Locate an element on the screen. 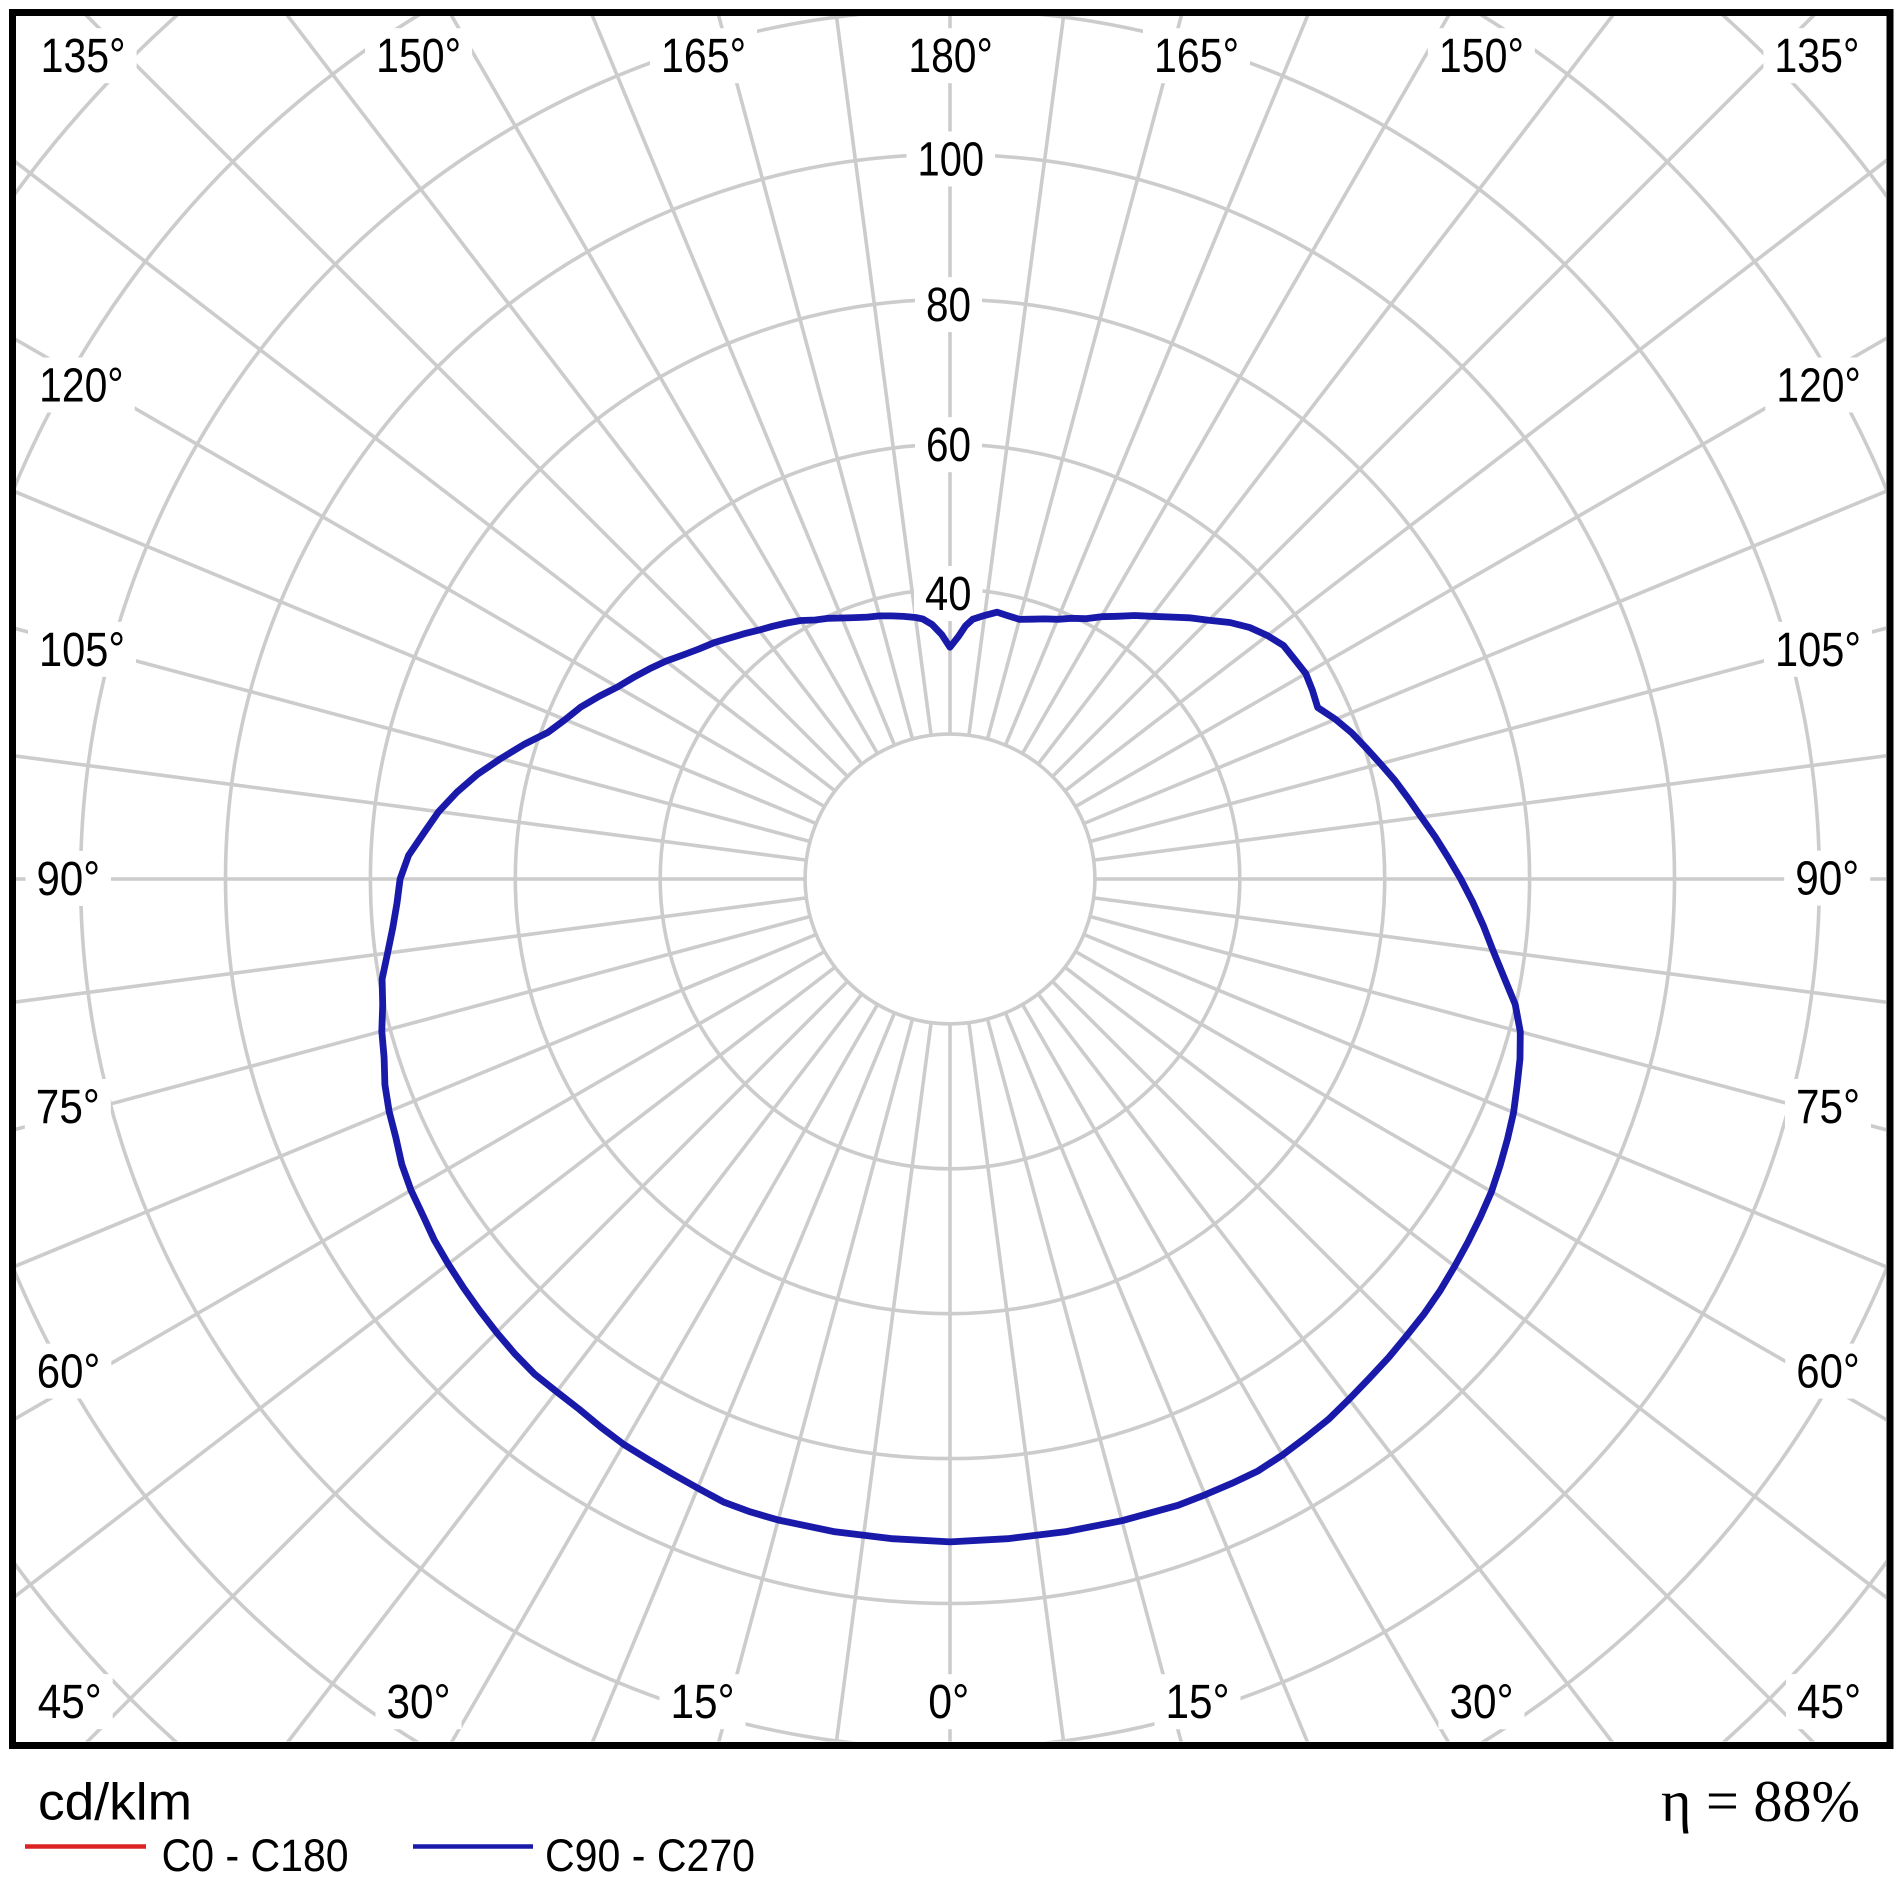 The height and width of the screenshot is (1900, 1900). svg-text: 60 is located at coordinates (948, 445).